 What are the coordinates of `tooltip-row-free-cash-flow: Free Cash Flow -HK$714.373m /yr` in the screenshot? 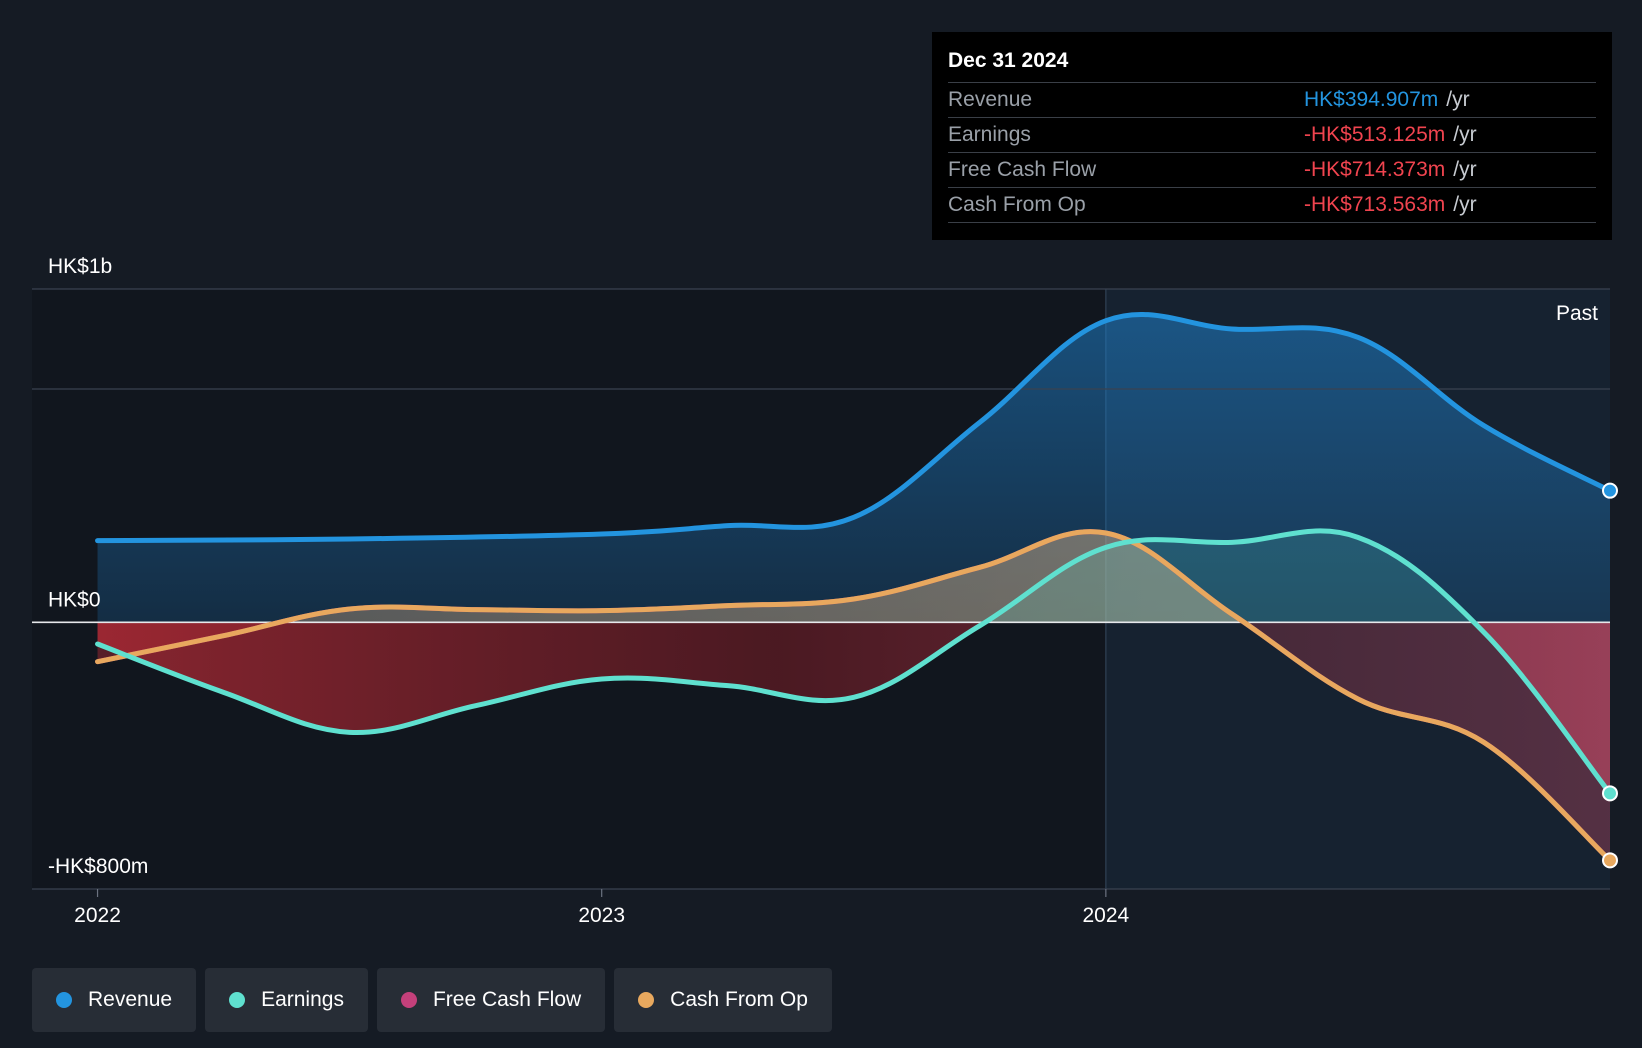 It's located at (1272, 169).